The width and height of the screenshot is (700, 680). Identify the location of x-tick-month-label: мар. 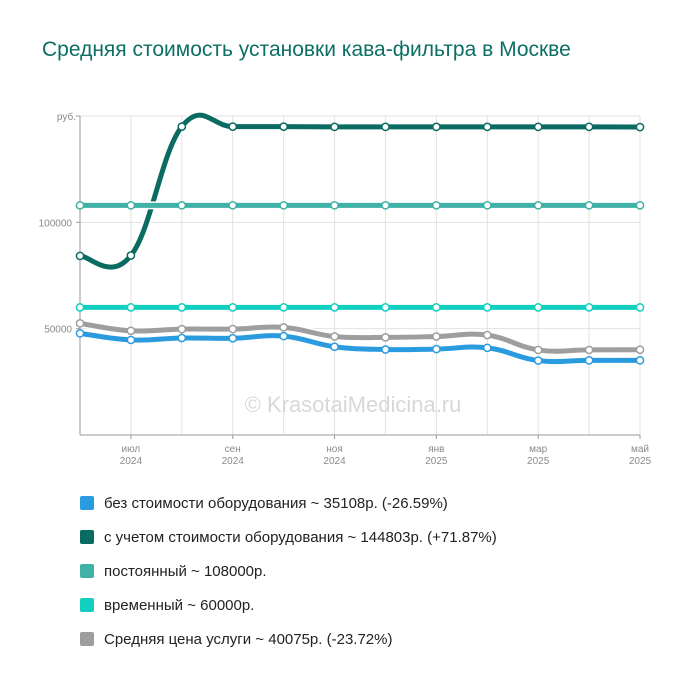
(538, 449).